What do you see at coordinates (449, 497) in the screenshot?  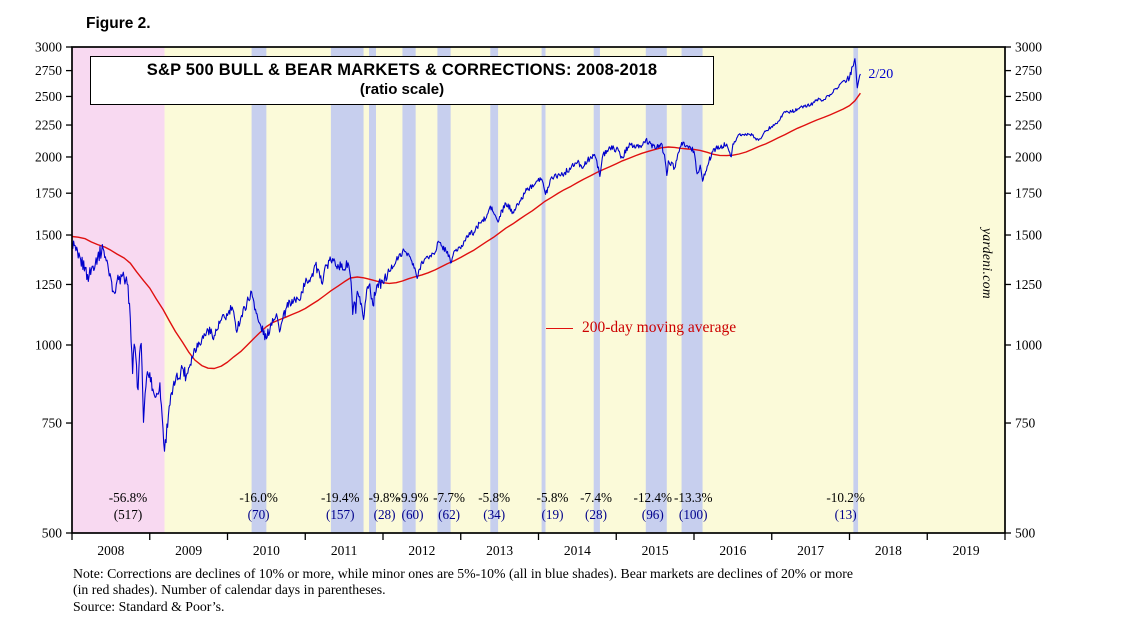 I see `band-pct-label: -7.7%` at bounding box center [449, 497].